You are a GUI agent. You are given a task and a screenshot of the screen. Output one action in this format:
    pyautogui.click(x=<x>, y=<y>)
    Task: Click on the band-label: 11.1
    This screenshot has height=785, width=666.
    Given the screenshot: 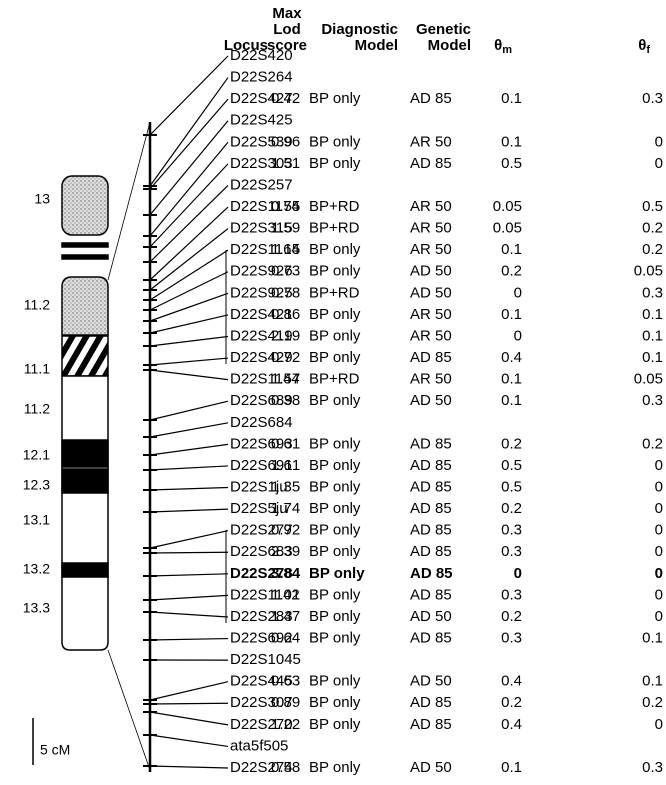 What is the action you would take?
    pyautogui.click(x=37, y=369)
    